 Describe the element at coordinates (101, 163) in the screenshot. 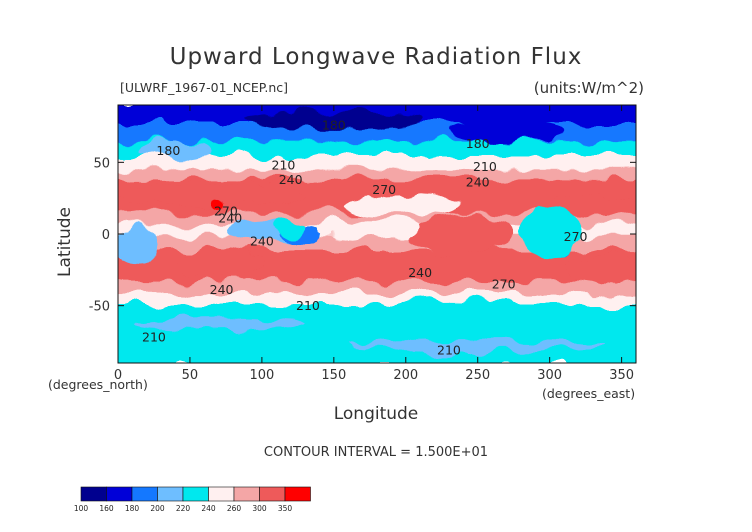

I see `y-tick-label: 50` at that location.